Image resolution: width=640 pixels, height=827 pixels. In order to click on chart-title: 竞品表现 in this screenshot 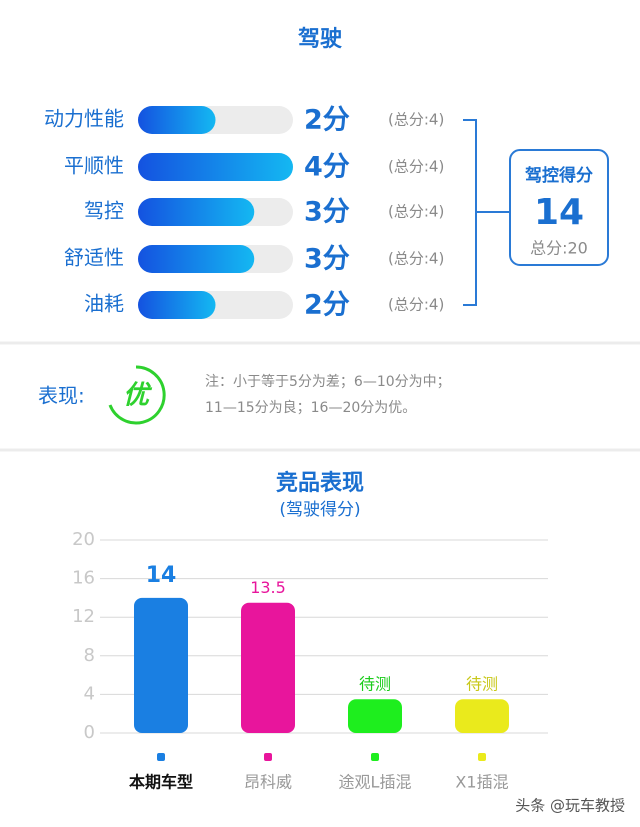, I will do `click(320, 483)`.